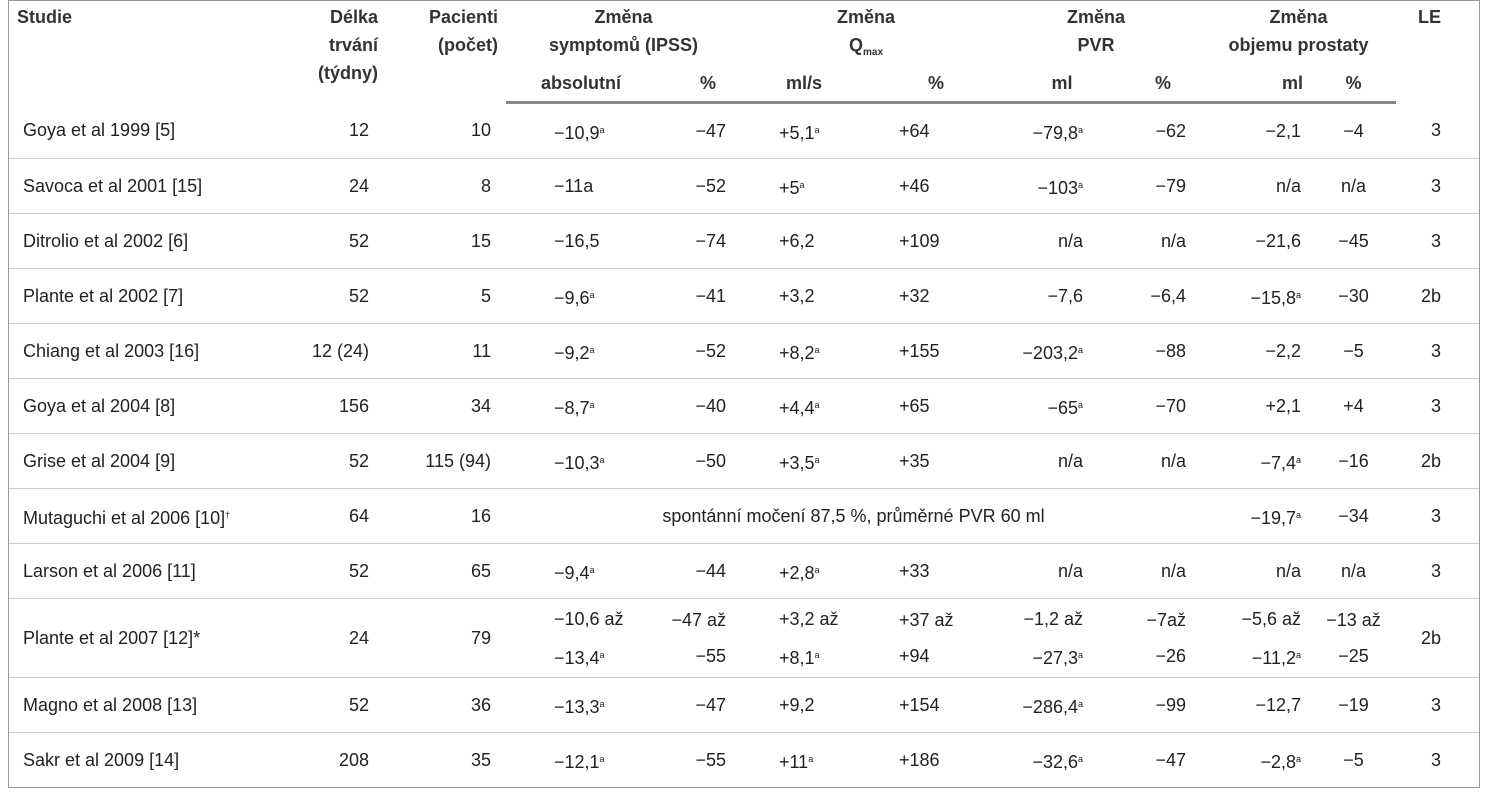 This screenshot has width=1488, height=800. I want to click on value-cell: −47, so click(698, 705).